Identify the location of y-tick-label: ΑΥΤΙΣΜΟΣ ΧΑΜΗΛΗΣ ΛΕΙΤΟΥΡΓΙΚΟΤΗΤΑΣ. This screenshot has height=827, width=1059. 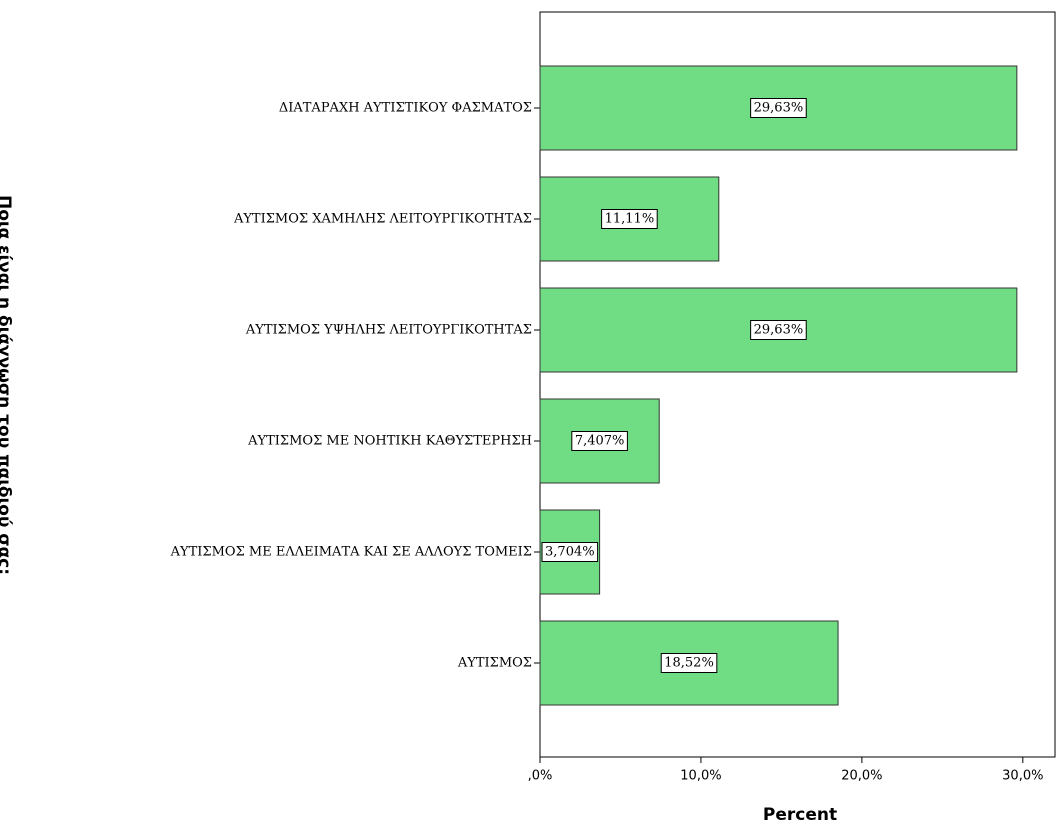
(382, 219).